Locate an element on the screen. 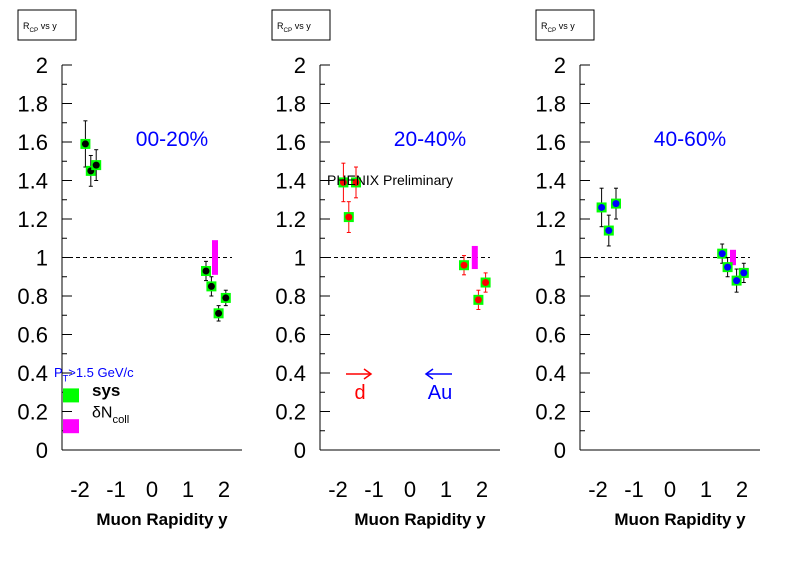 The height and width of the screenshot is (572, 796). centrality-label: 40-60% is located at coordinates (690, 139).